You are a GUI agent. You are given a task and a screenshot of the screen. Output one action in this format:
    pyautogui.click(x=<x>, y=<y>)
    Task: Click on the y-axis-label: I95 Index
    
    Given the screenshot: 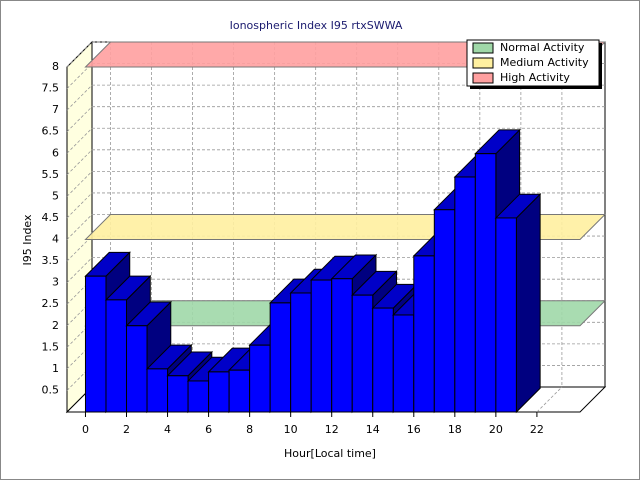 What is the action you would take?
    pyautogui.click(x=27, y=240)
    